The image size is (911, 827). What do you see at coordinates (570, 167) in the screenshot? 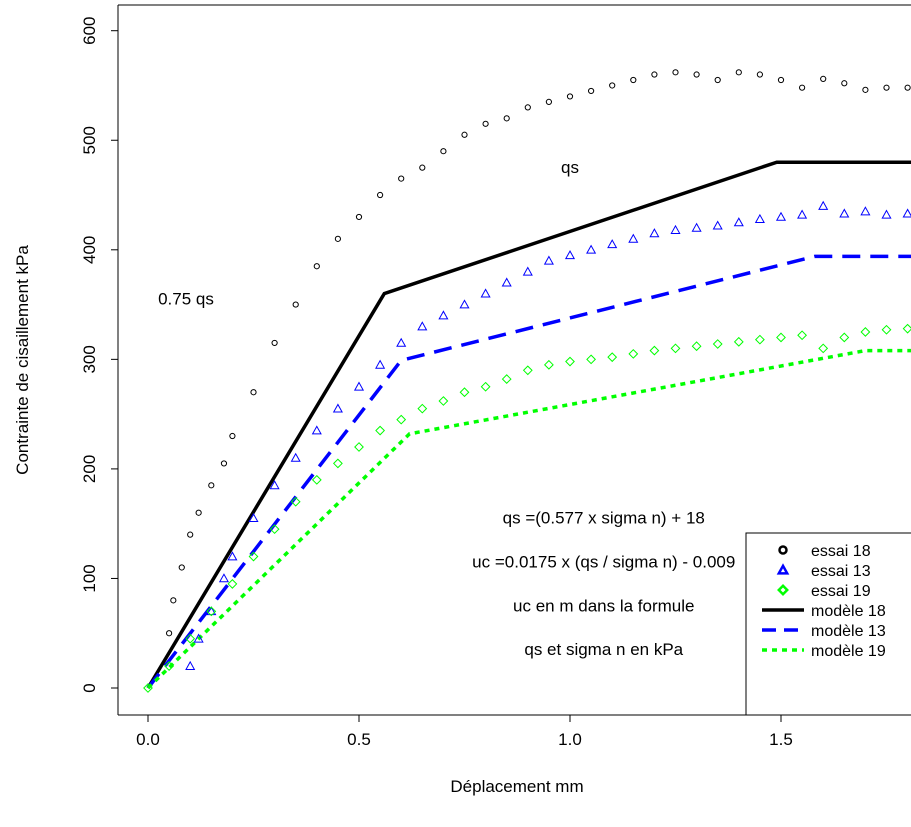
I see `annotation-text: qs` at bounding box center [570, 167].